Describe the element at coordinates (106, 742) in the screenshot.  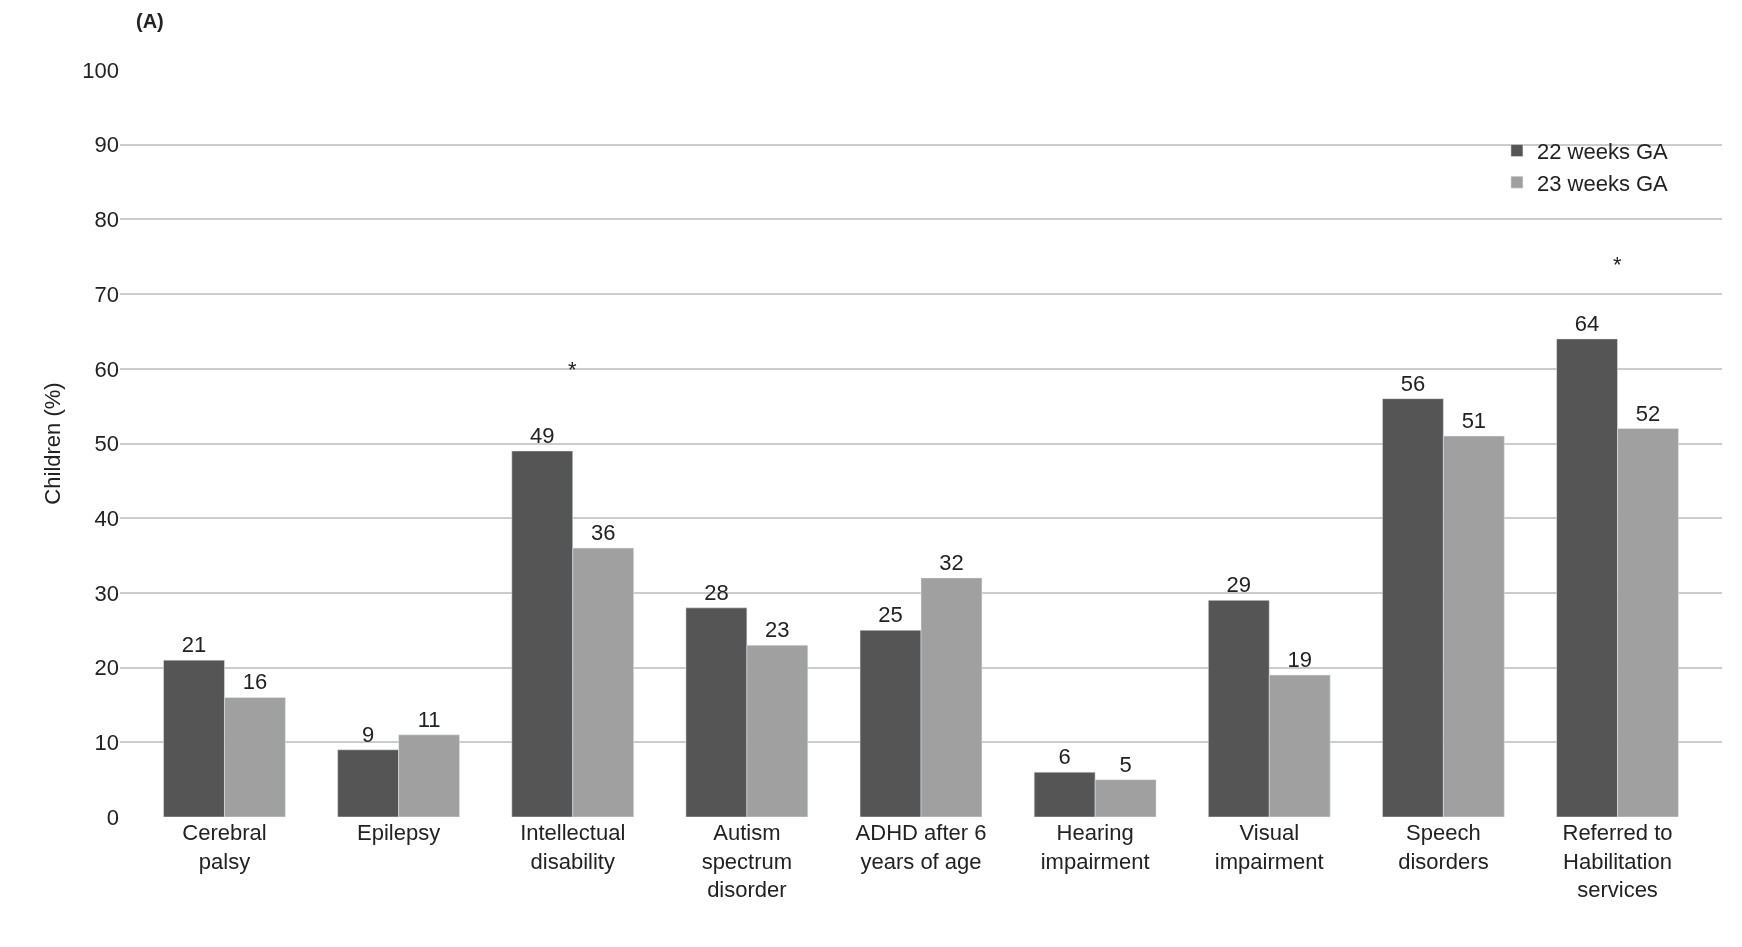
I see `y-tick-label: 10` at that location.